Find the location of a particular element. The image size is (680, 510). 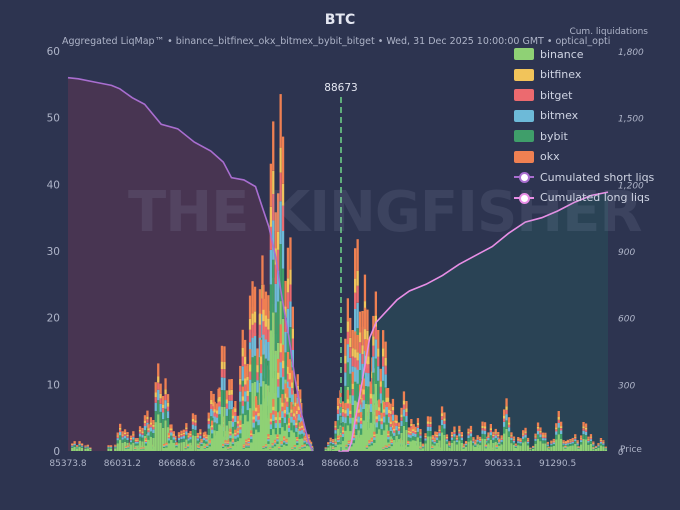

legend-label: bitmex is located at coordinates (559, 116).